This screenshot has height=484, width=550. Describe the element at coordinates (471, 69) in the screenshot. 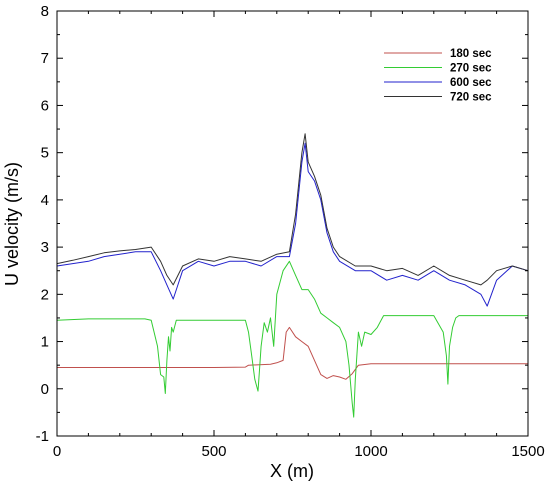

I see `legend-label: 270 sec` at that location.